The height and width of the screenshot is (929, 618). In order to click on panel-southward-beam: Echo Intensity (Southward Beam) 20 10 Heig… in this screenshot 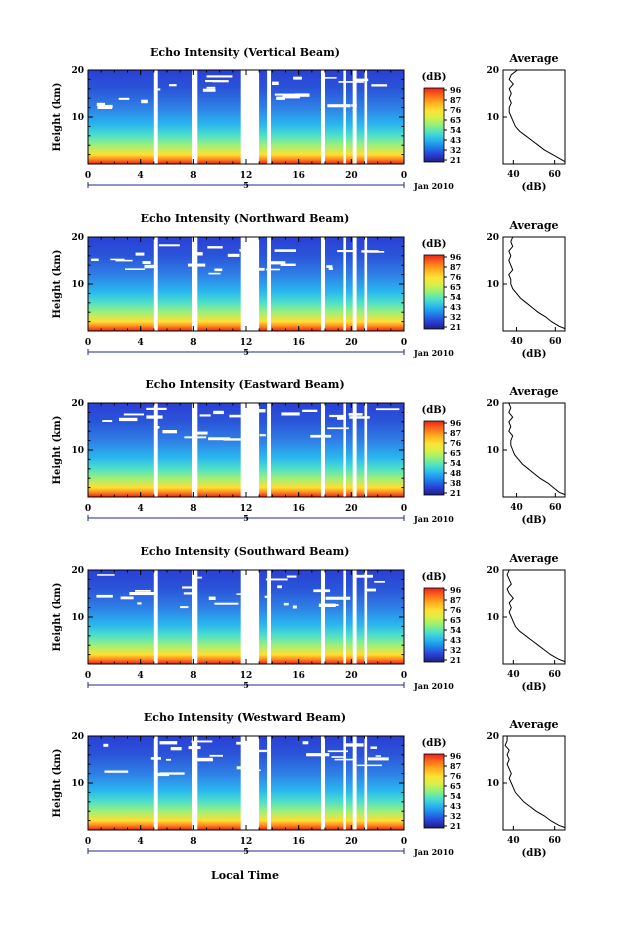, I will do `click(309, 619)`.